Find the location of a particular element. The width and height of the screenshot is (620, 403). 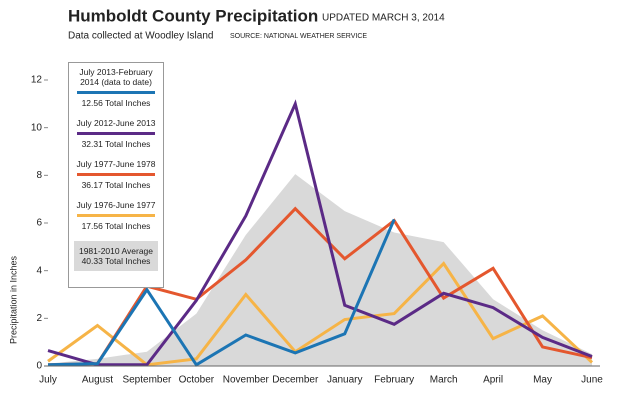

y-tick-label: 12 is located at coordinates (37, 80).